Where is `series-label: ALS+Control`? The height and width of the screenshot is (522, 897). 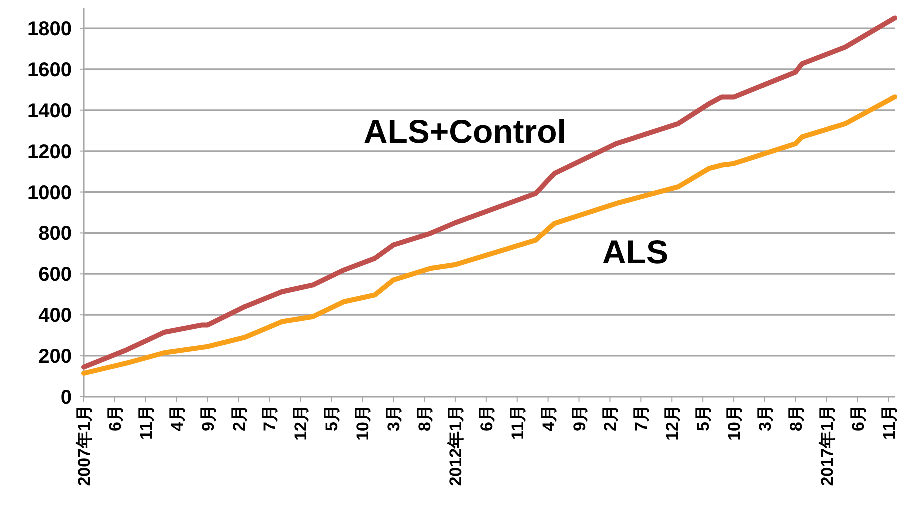 series-label: ALS+Control is located at coordinates (465, 131).